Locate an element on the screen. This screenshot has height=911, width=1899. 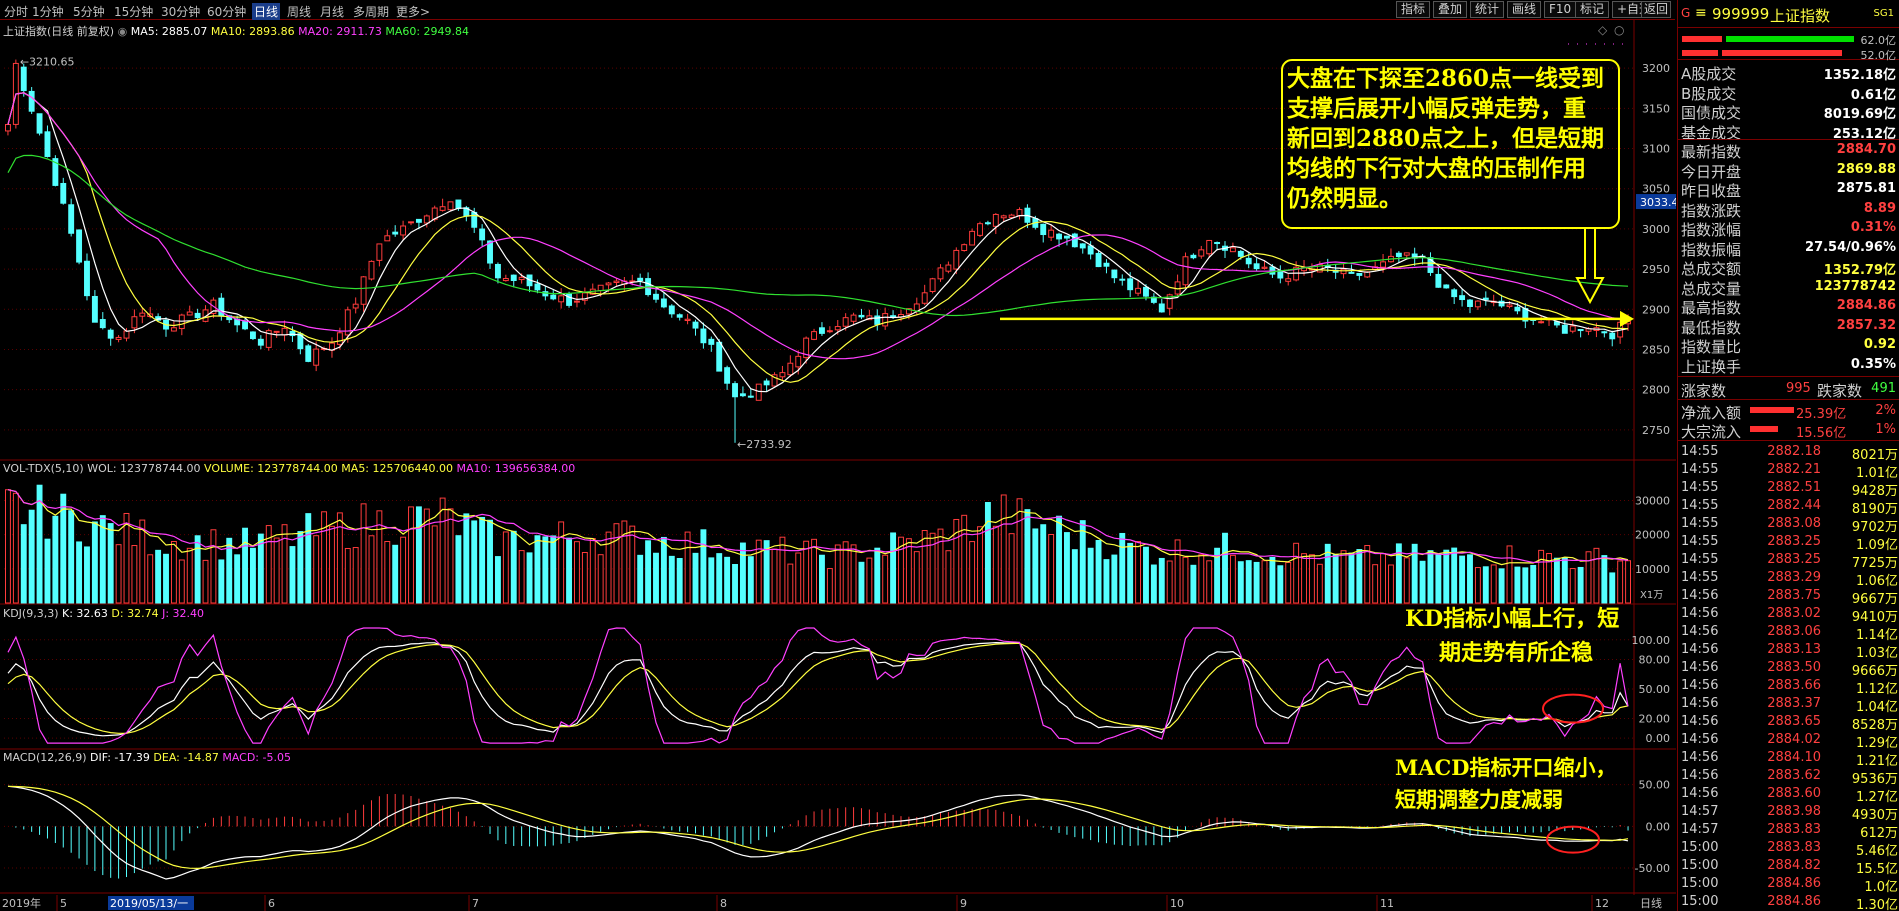
period-tab-more: 更多> is located at coordinates (413, 12).